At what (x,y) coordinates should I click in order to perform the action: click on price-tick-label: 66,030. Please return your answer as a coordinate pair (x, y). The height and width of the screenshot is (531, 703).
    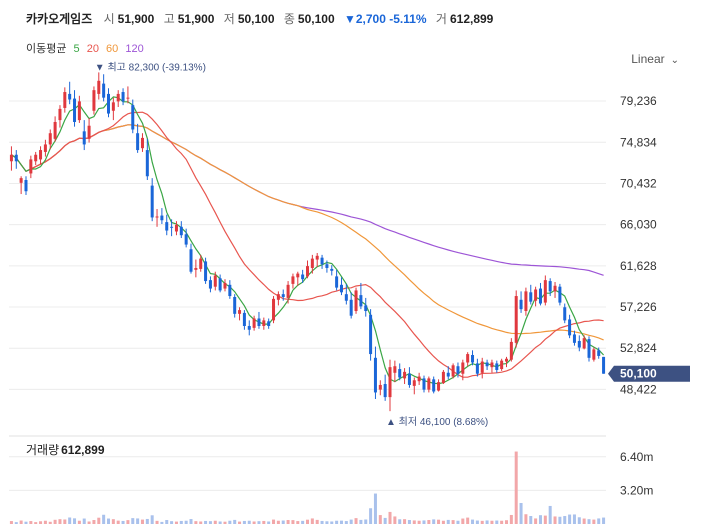
    Looking at the image, I should click on (638, 225).